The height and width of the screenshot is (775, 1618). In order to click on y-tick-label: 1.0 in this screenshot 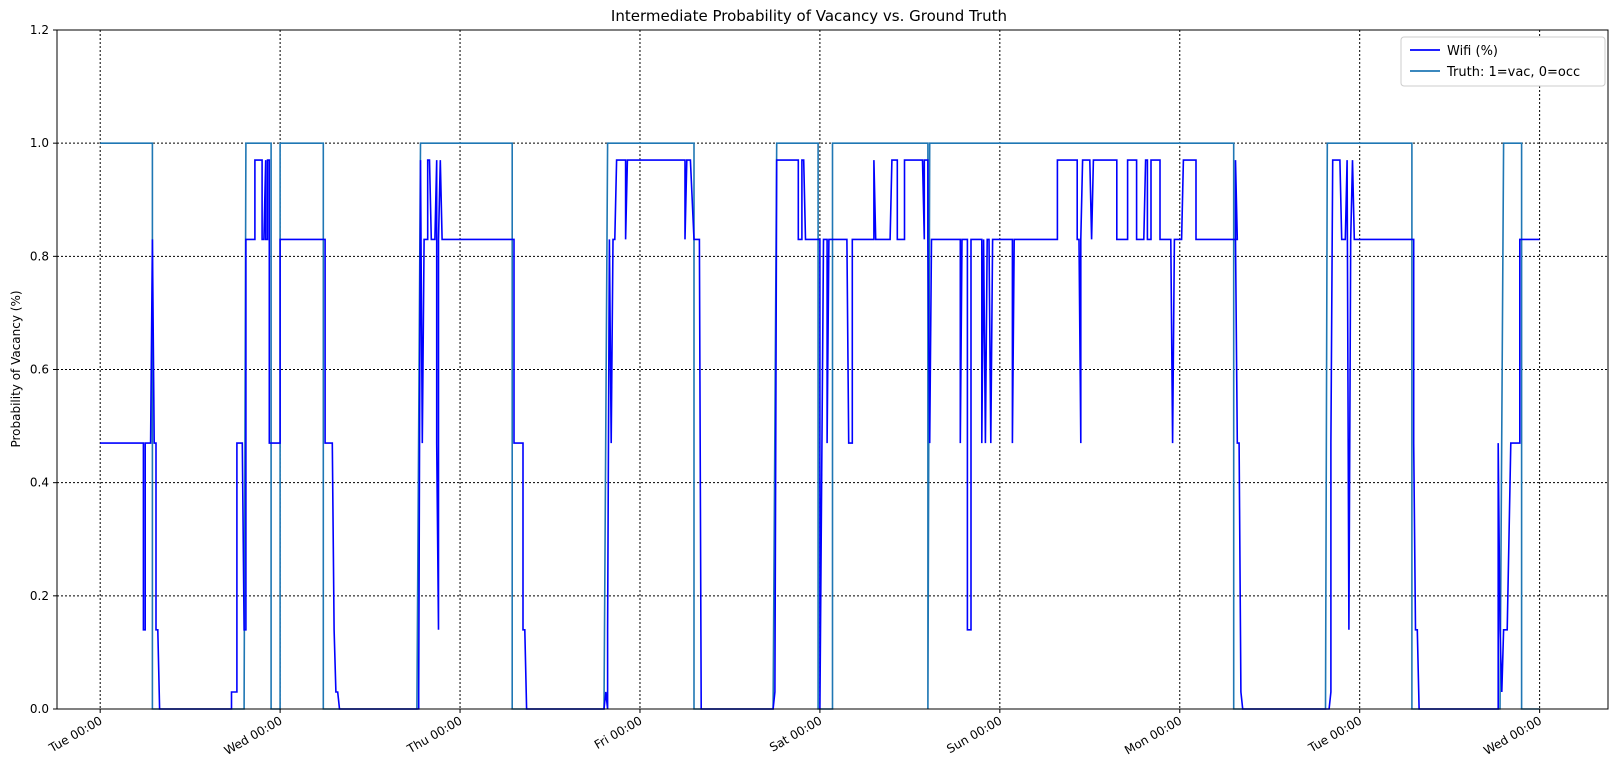, I will do `click(39, 143)`.